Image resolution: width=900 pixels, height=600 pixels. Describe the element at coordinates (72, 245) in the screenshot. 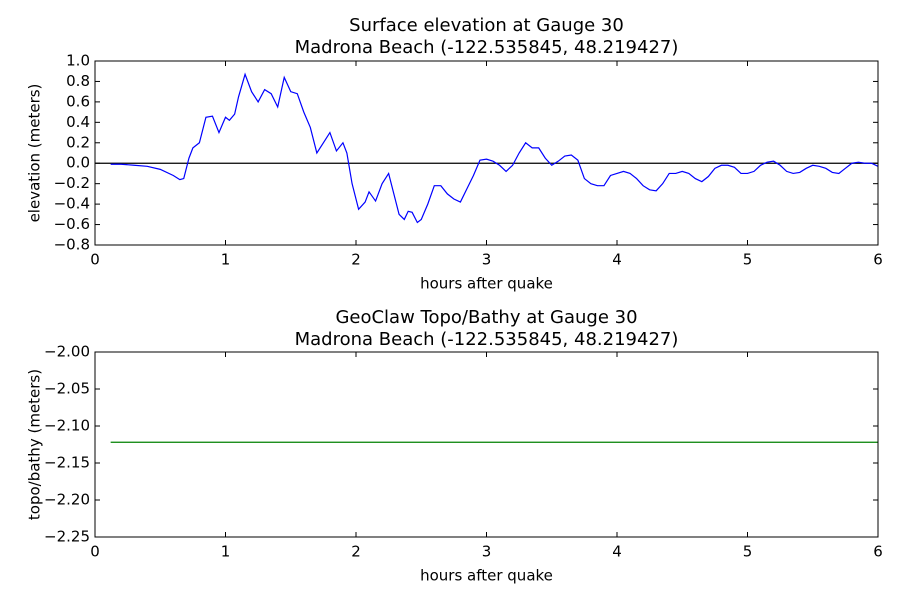

I see `y-tick-label: −0.8` at that location.